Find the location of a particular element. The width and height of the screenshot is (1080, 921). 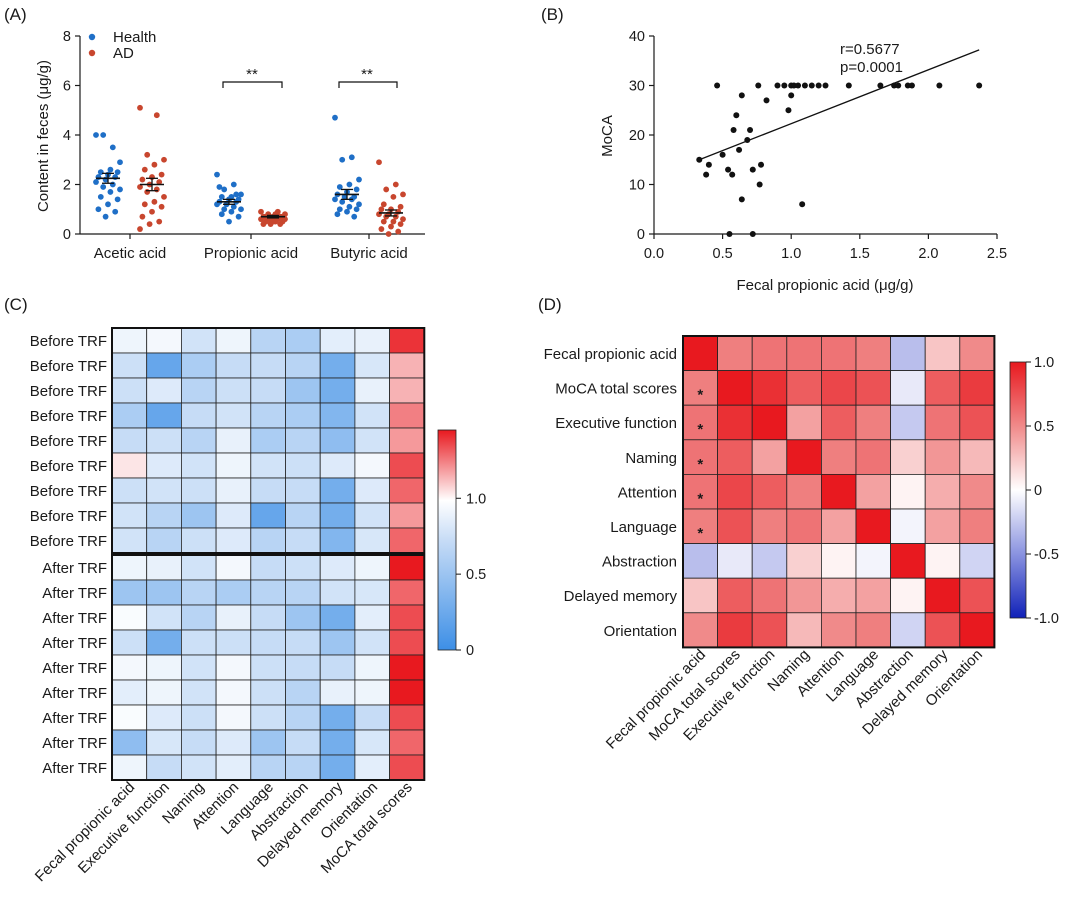

chart-a-y-tick-label: 0 is located at coordinates (67, 235).